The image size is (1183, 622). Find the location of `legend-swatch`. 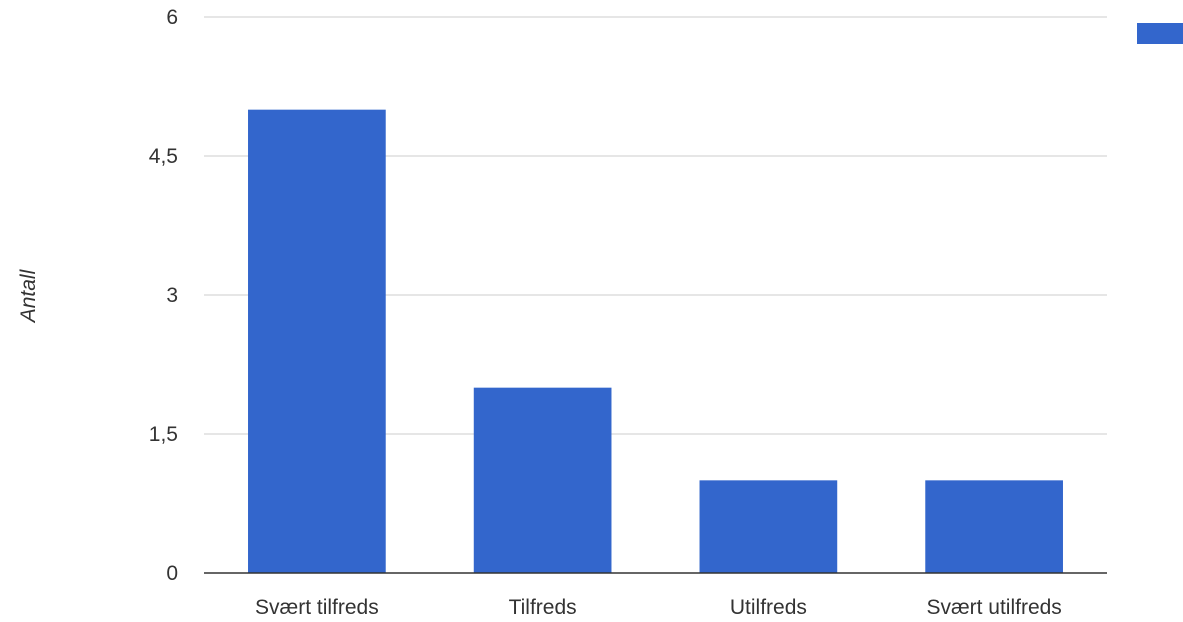

legend-swatch is located at coordinates (1160, 33).